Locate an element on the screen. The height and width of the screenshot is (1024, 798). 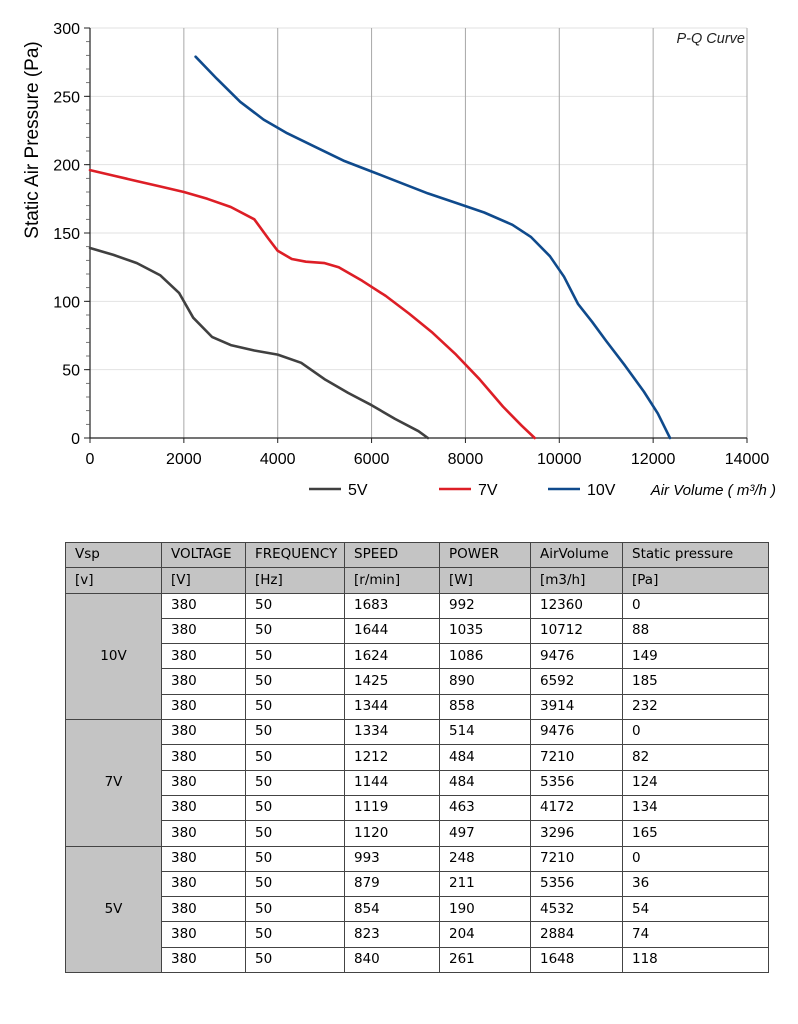
table-cell: 854 is located at coordinates (392, 909).